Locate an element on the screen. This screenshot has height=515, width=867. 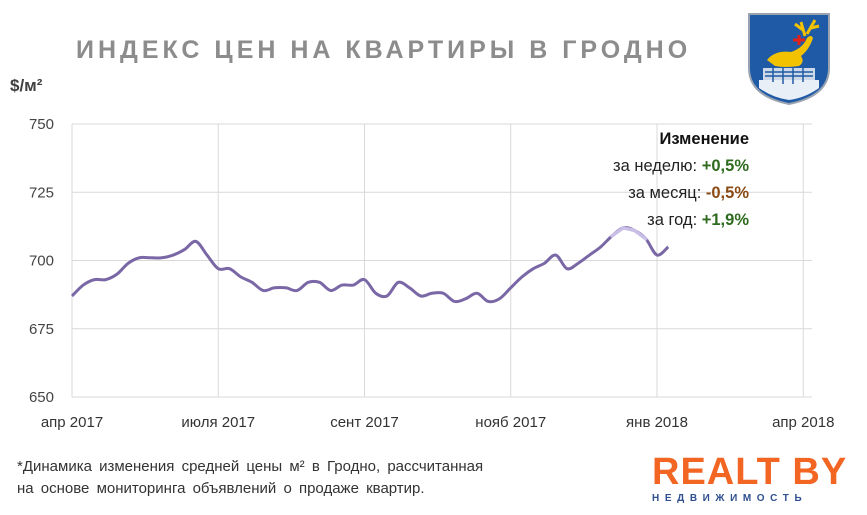
x-tick-label: янв 2018 is located at coordinates (657, 422).